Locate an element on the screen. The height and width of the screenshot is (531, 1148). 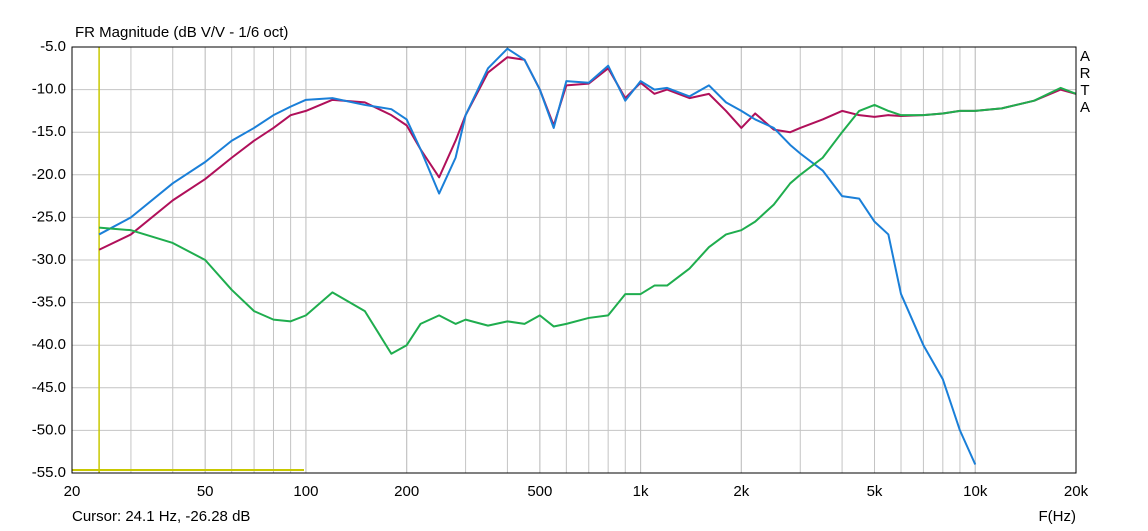
x-tick-label: 5k is located at coordinates (875, 491).